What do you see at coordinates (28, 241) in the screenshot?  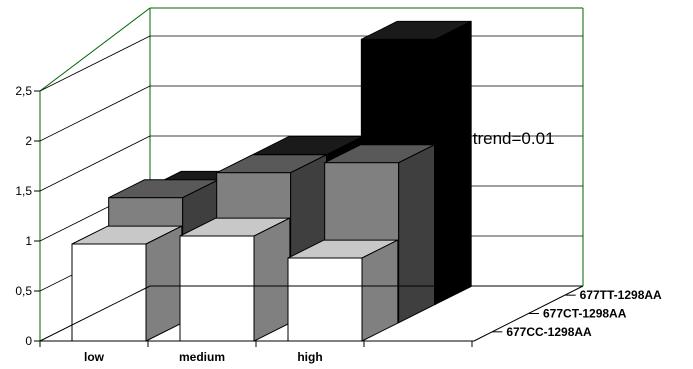 I see `y-tick-label: 1` at bounding box center [28, 241].